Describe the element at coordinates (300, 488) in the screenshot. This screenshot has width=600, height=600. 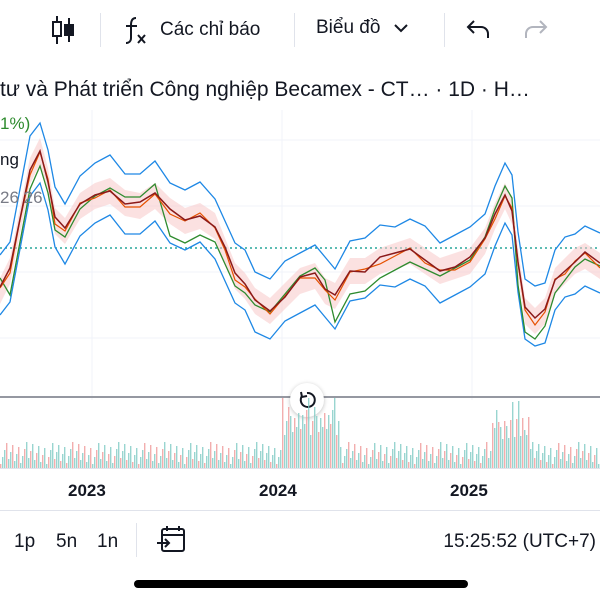
I see `time-axis: 2023 2024 2025` at that location.